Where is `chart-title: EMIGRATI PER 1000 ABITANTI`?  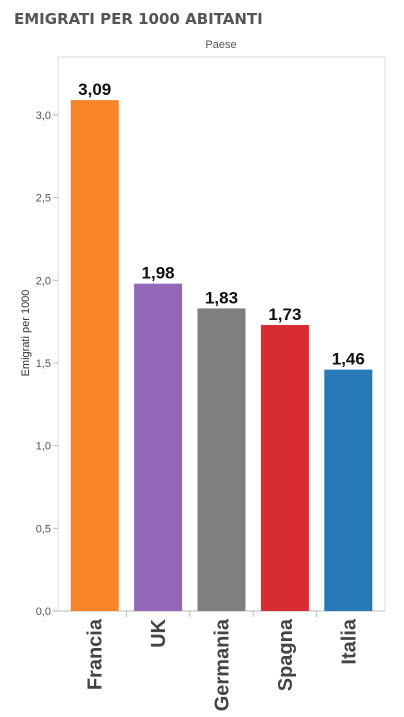
chart-title: EMIGRATI PER 1000 ABITANTI is located at coordinates (138, 19).